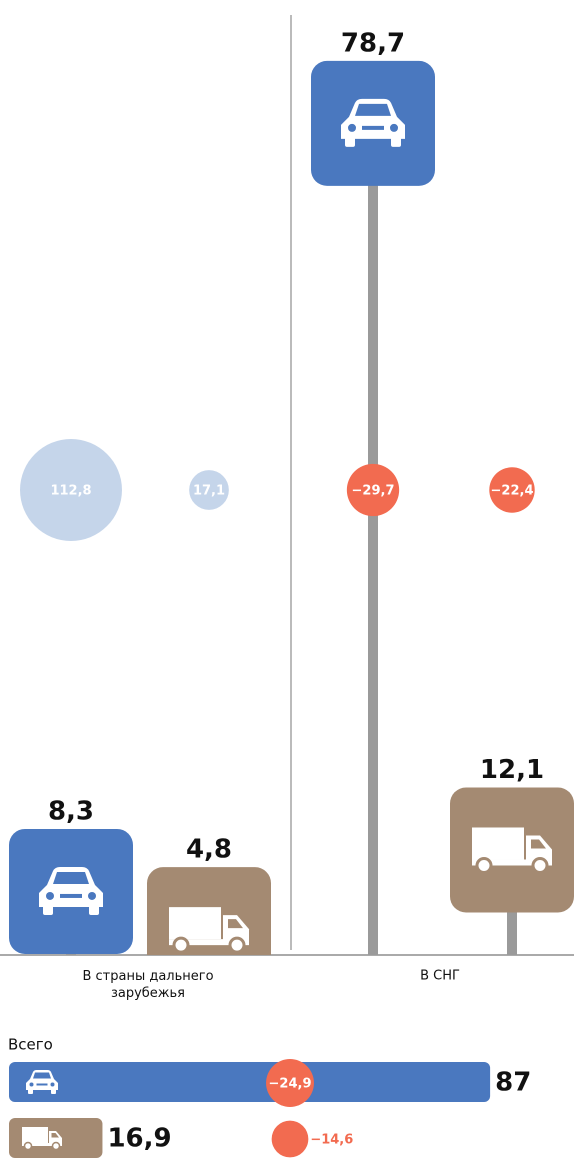 This screenshot has width=574, height=1162. I want to click on change-label: 17,1, so click(209, 491).